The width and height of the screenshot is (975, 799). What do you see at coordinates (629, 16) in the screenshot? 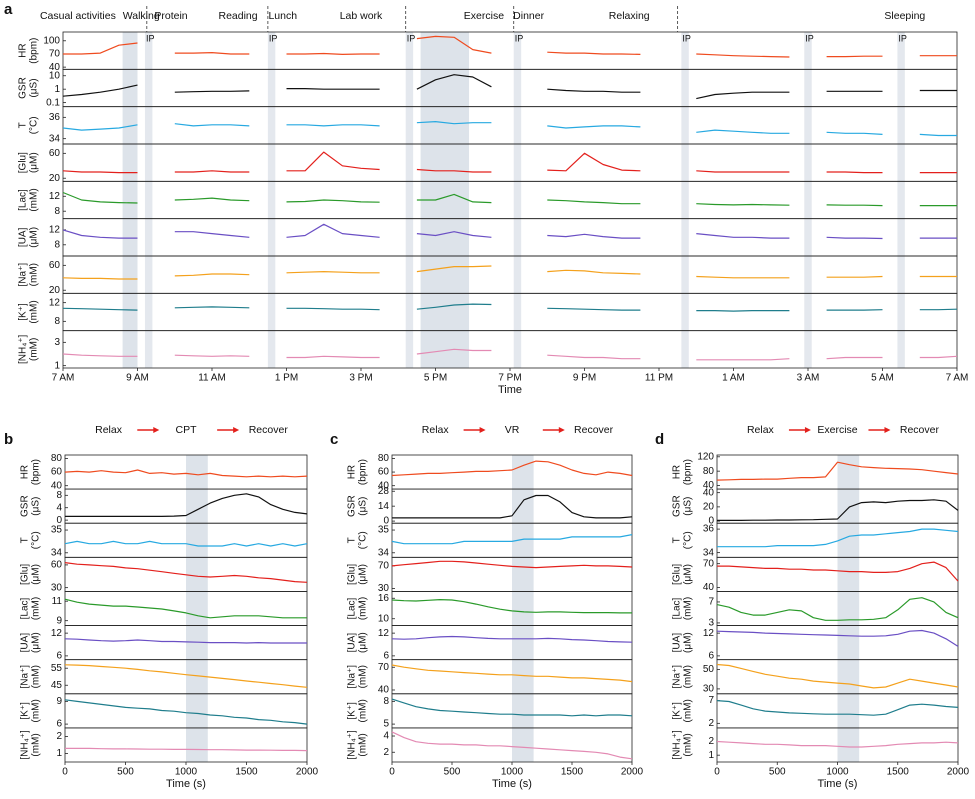
I see `activity-label: Relaxing` at bounding box center [629, 16].